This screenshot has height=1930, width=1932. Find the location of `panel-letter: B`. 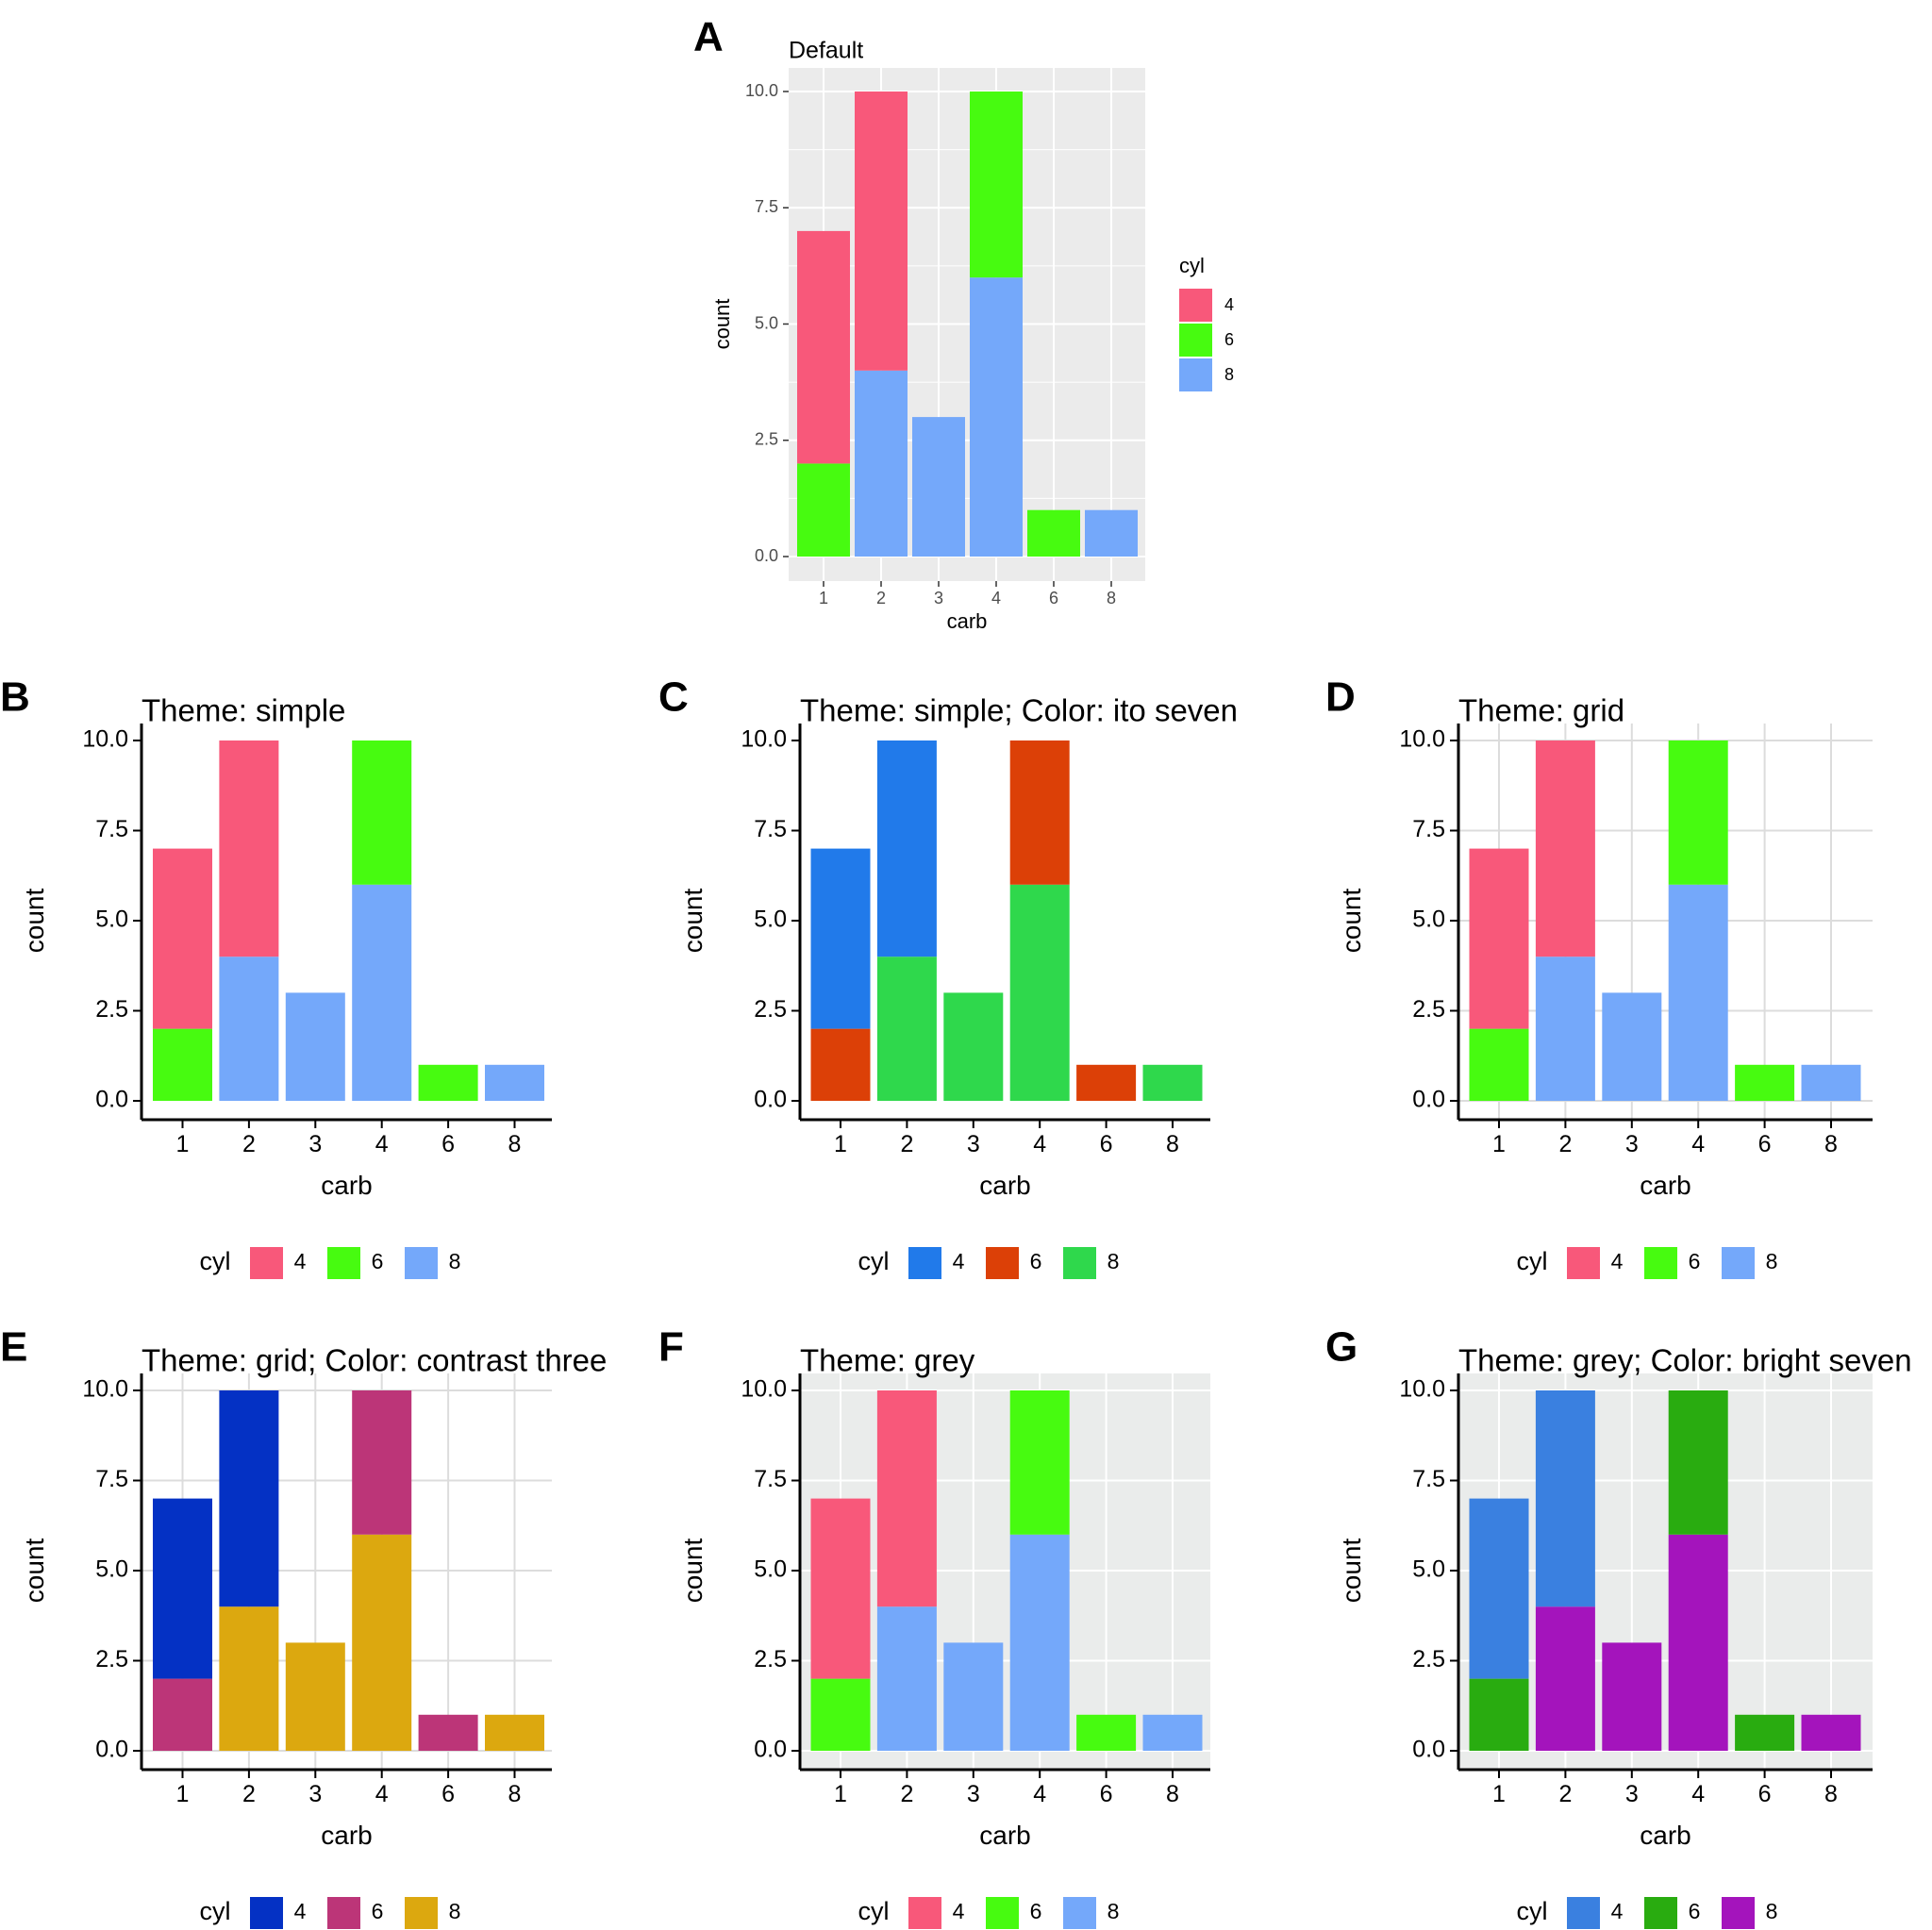

panel-letter: B is located at coordinates (15, 697).